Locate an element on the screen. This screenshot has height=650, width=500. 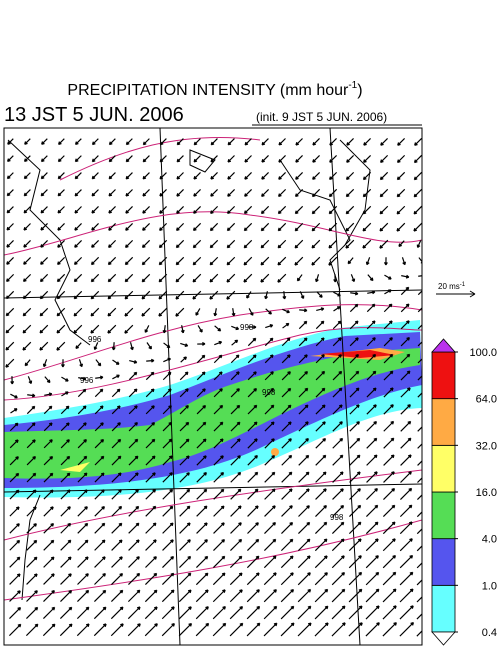
colorbar-label: 4.0 is located at coordinates (489, 540).